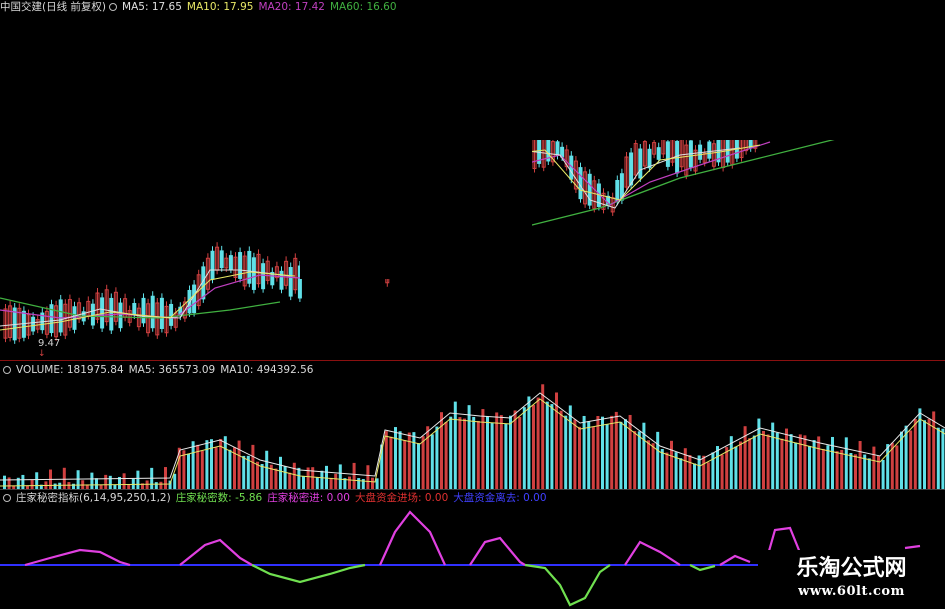 This screenshot has height=609, width=945. What do you see at coordinates (140, 308) in the screenshot?
I see `ma60-line-left` at bounding box center [140, 308].